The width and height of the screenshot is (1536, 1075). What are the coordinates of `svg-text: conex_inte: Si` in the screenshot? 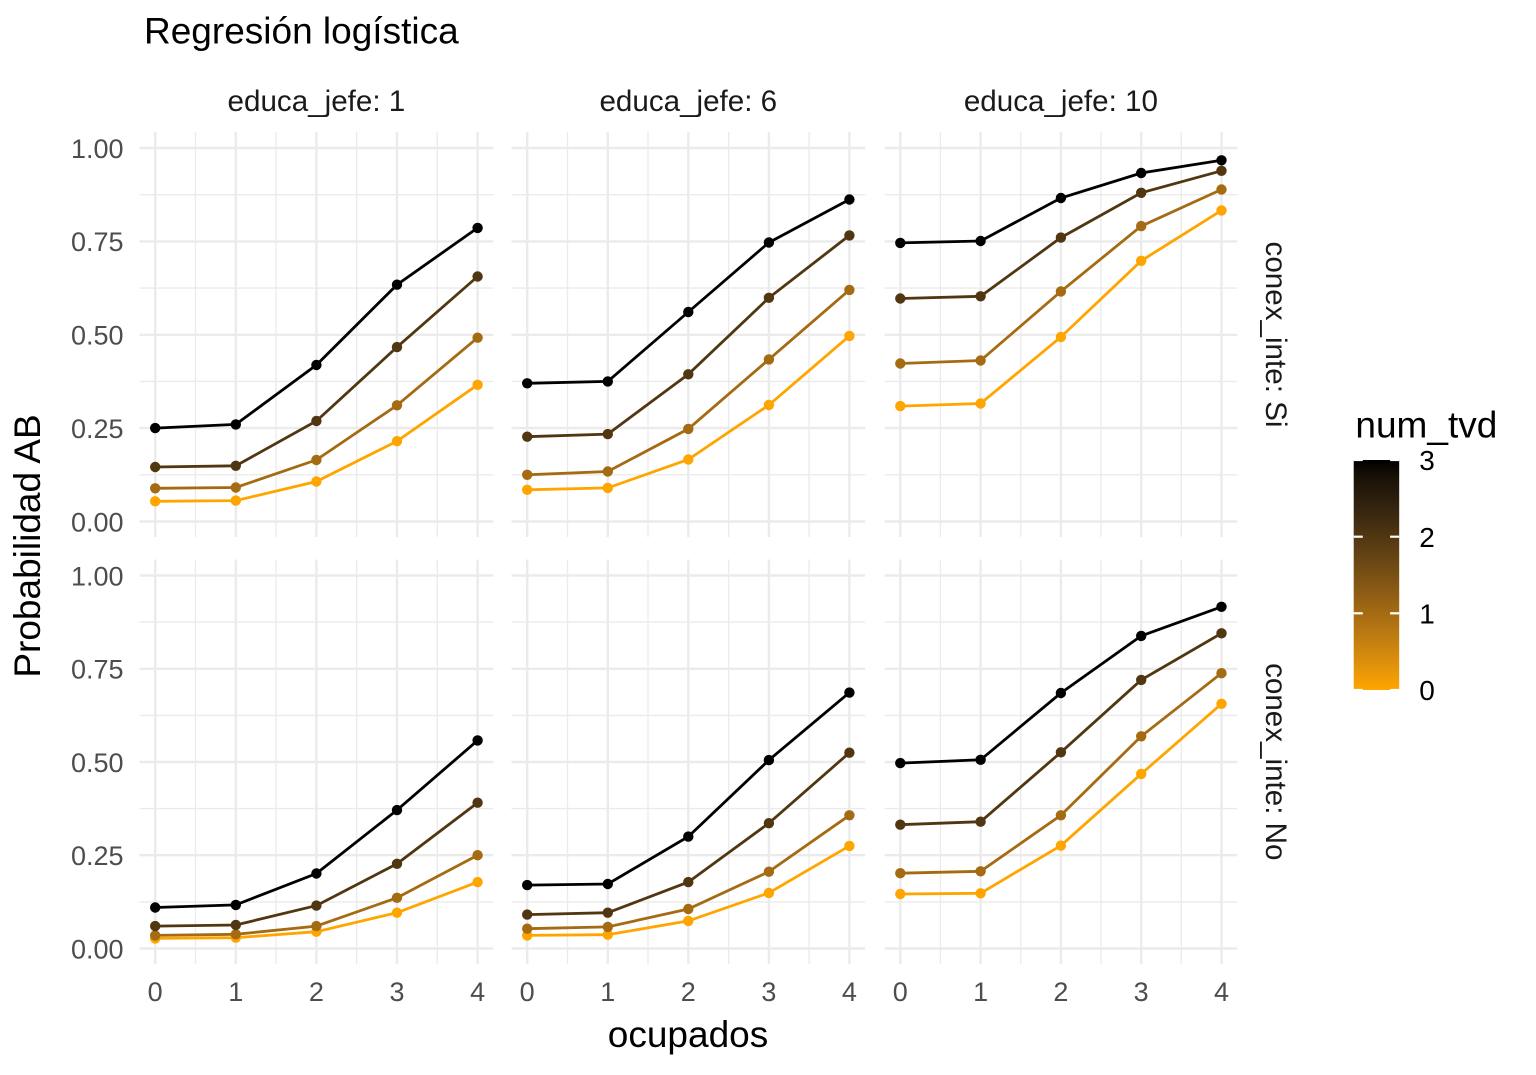 It's located at (1275, 335).